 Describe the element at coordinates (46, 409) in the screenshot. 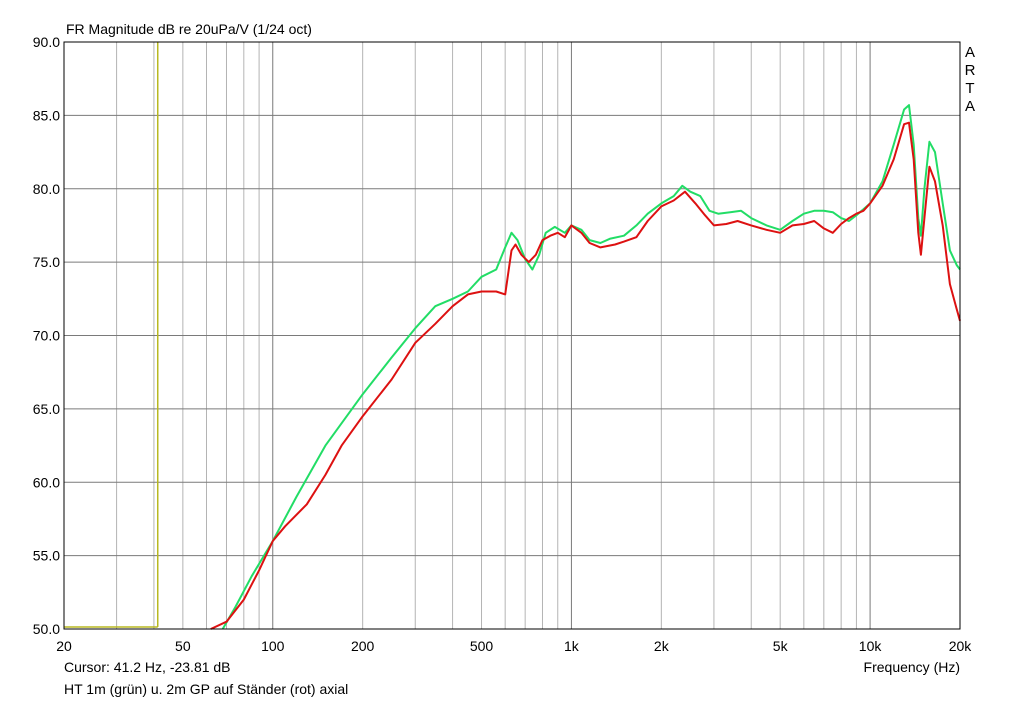

I see `y-tick-label: 65.0` at that location.